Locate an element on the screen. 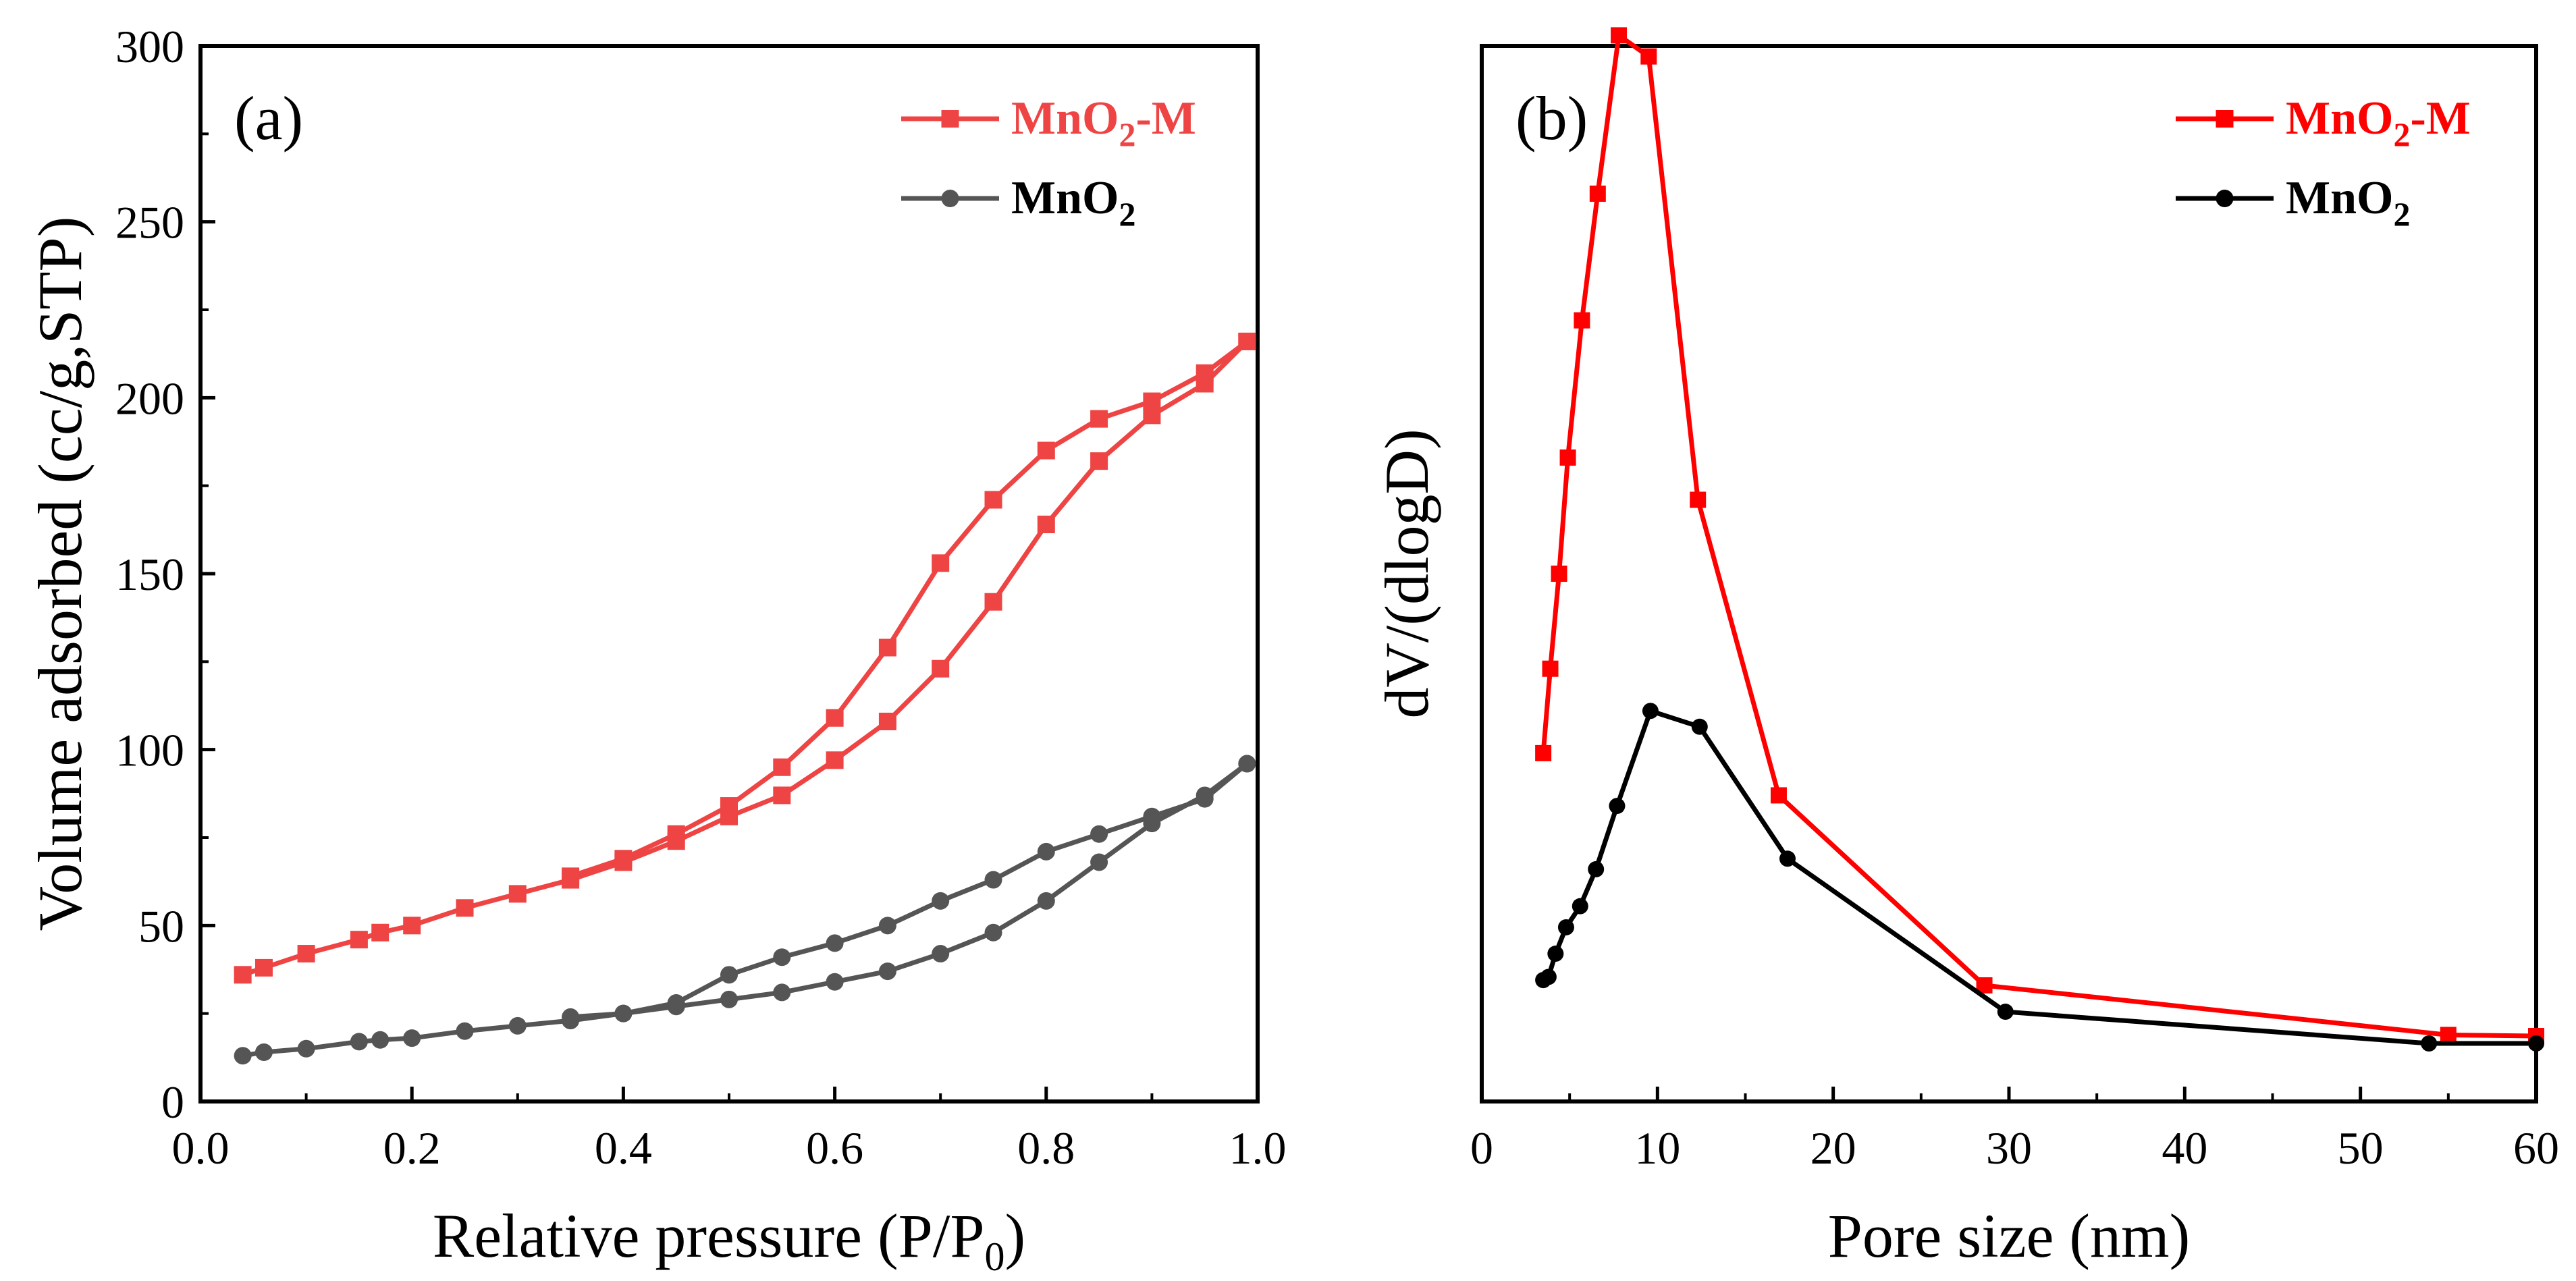 The height and width of the screenshot is (1281, 2576). x-tick-label: 0.6 is located at coordinates (835, 1148).